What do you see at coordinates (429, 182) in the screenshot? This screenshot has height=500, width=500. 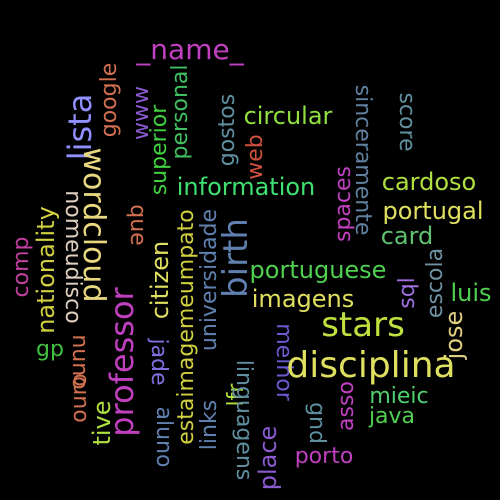 I see `word-cardoso: cardoso` at bounding box center [429, 182].